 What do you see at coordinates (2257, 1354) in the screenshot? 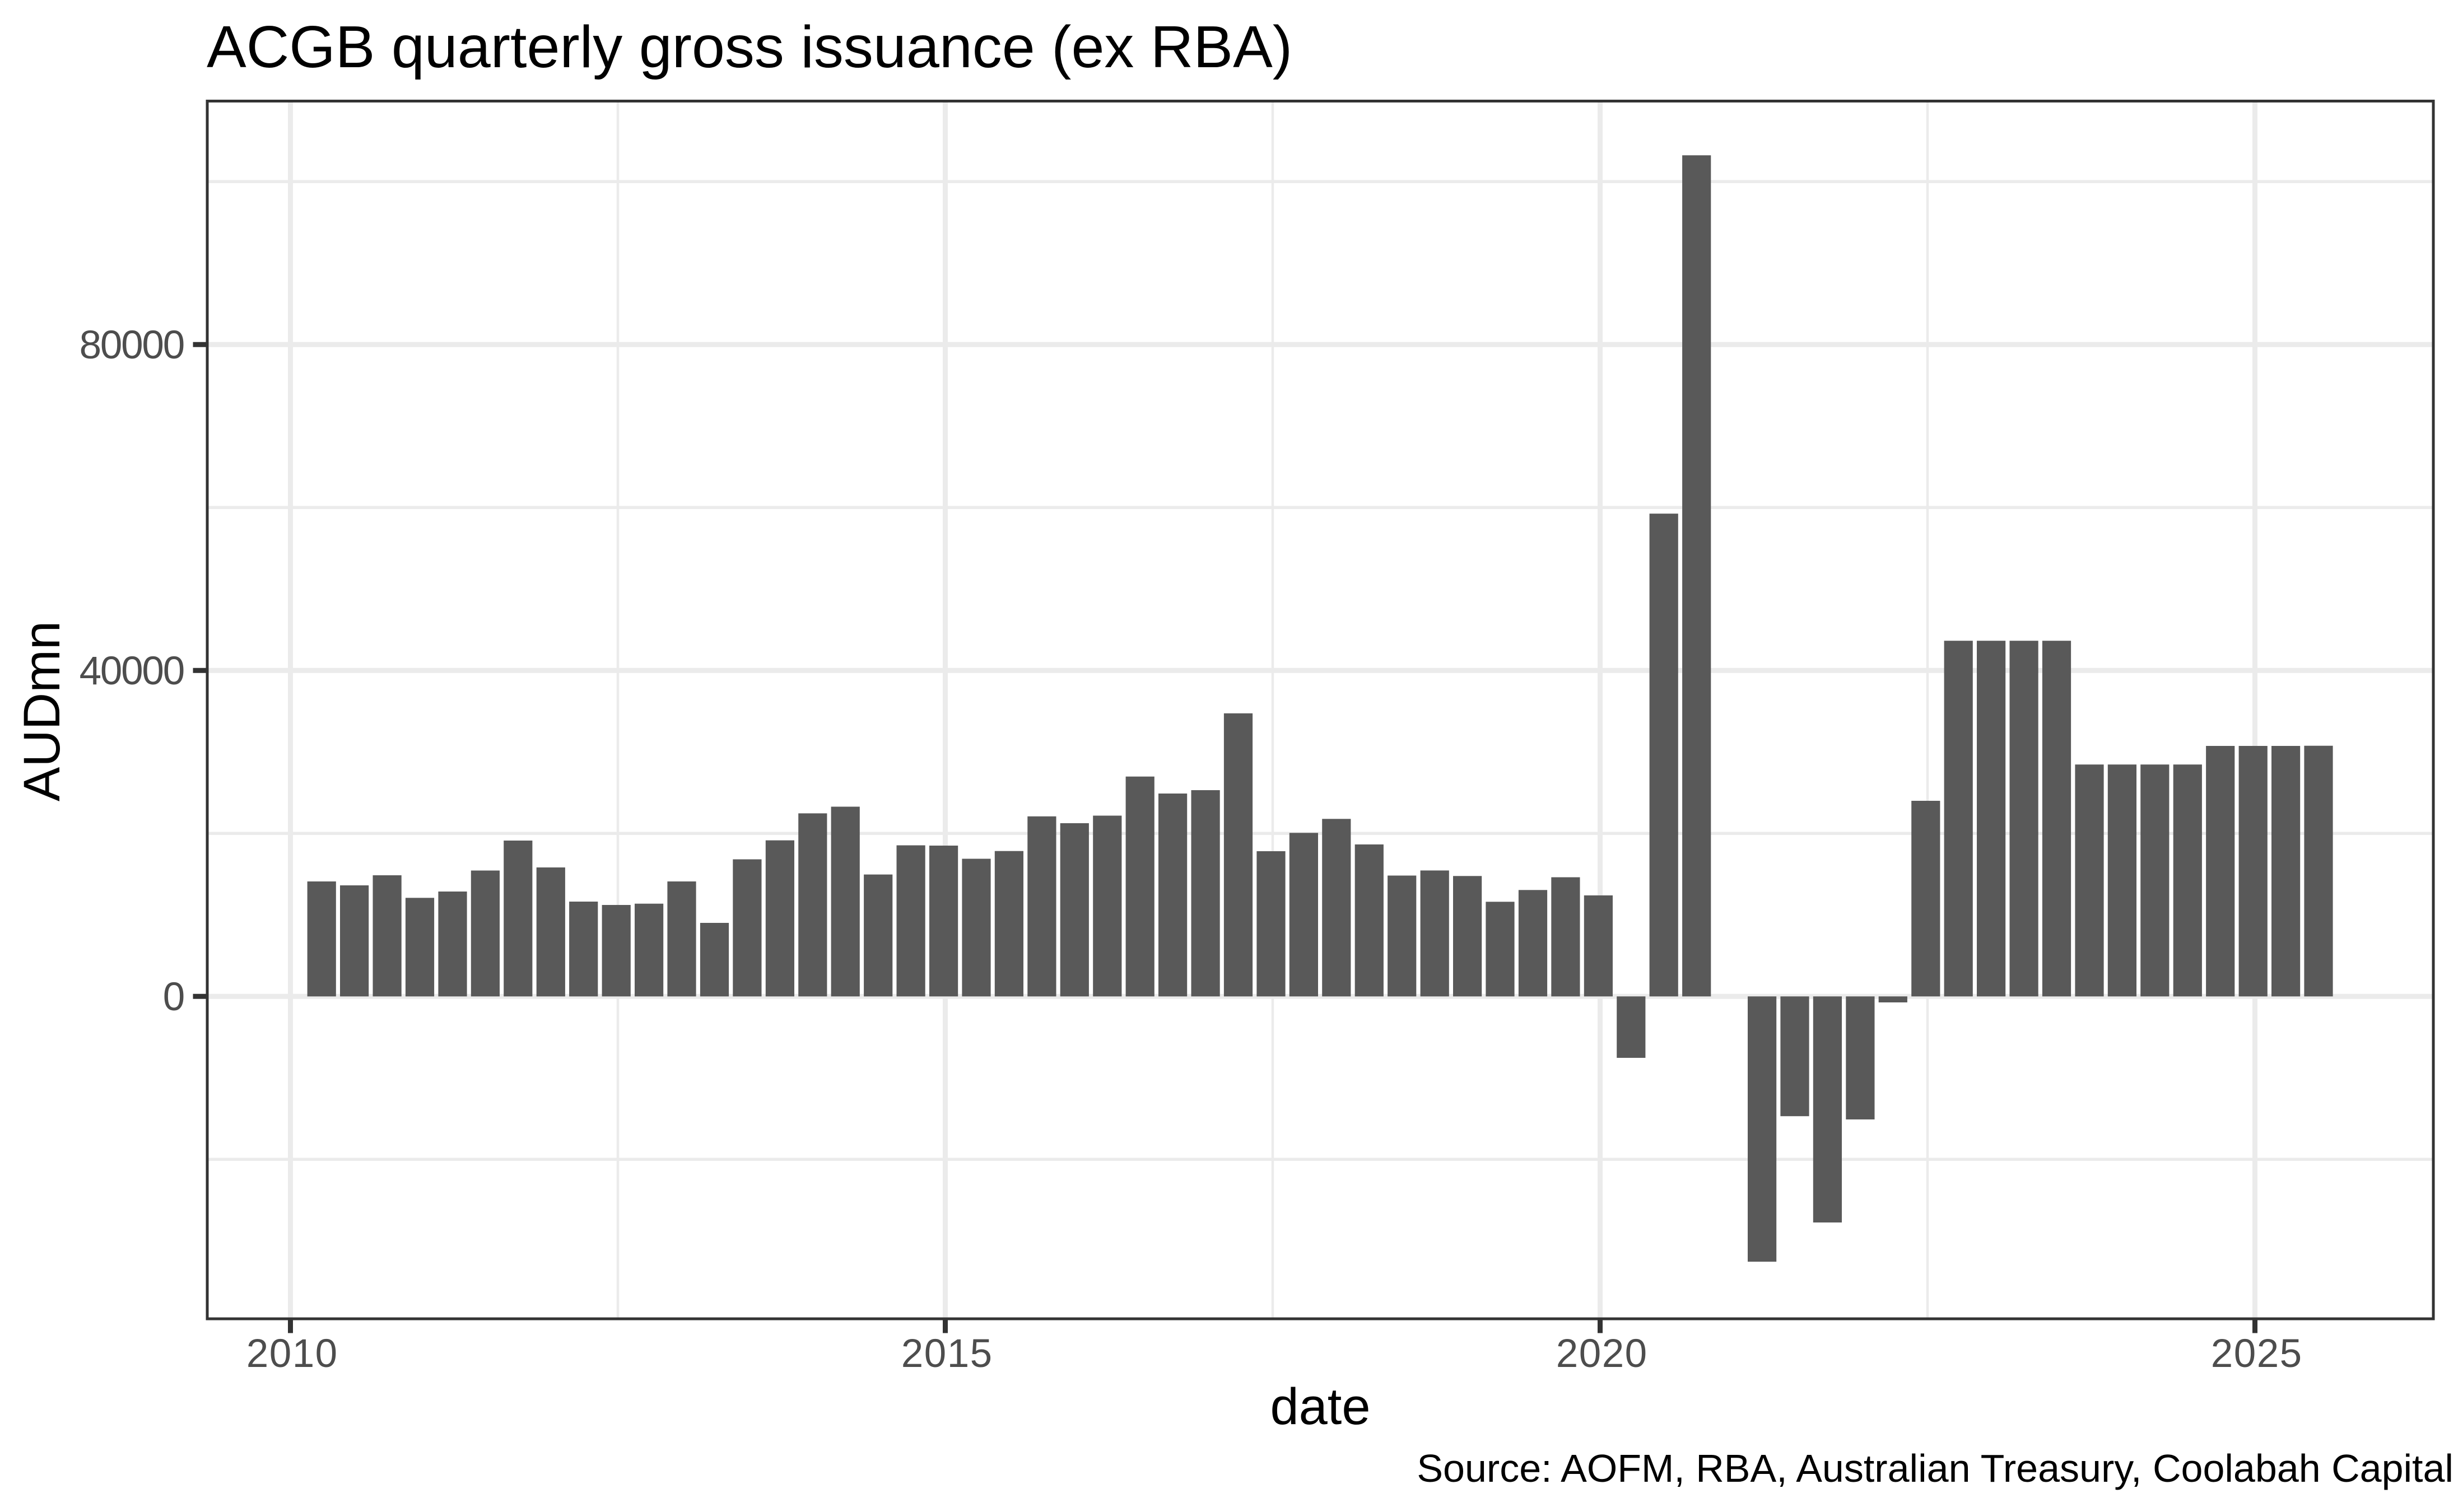
I see `svg-text: 2025` at bounding box center [2257, 1354].